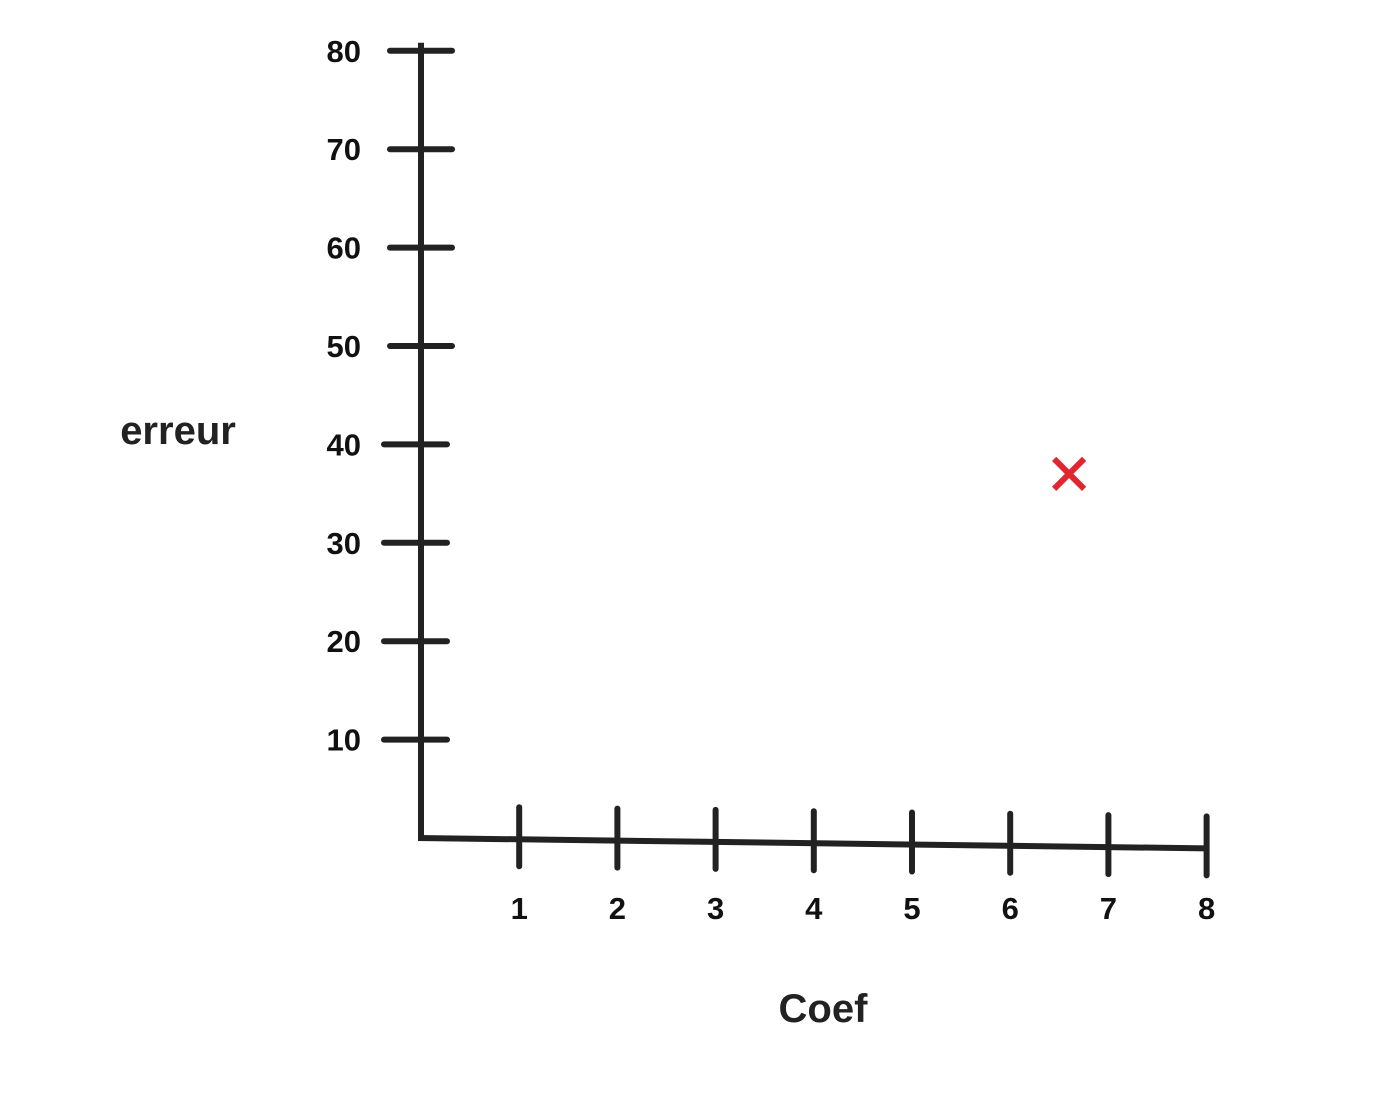  I want to click on y-tick-label-30: 30, so click(344, 543).